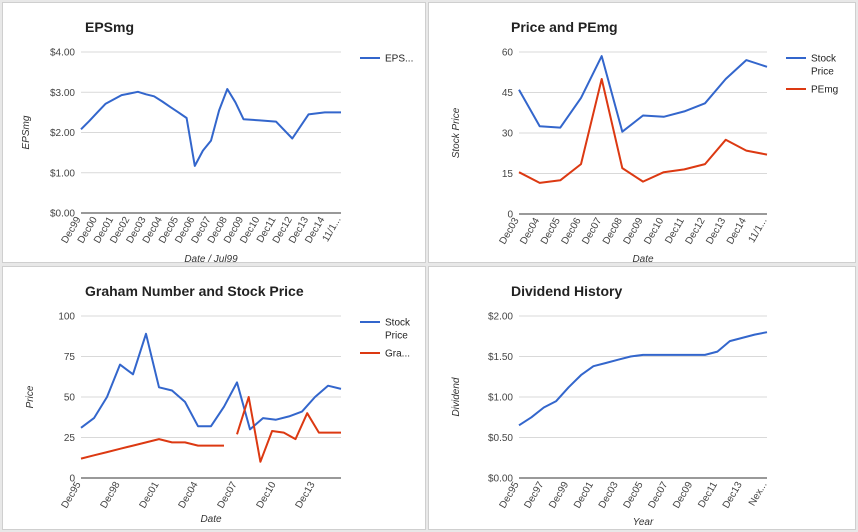  Describe the element at coordinates (500, 357) in the screenshot. I see `y-tick-label: $1.50` at that location.